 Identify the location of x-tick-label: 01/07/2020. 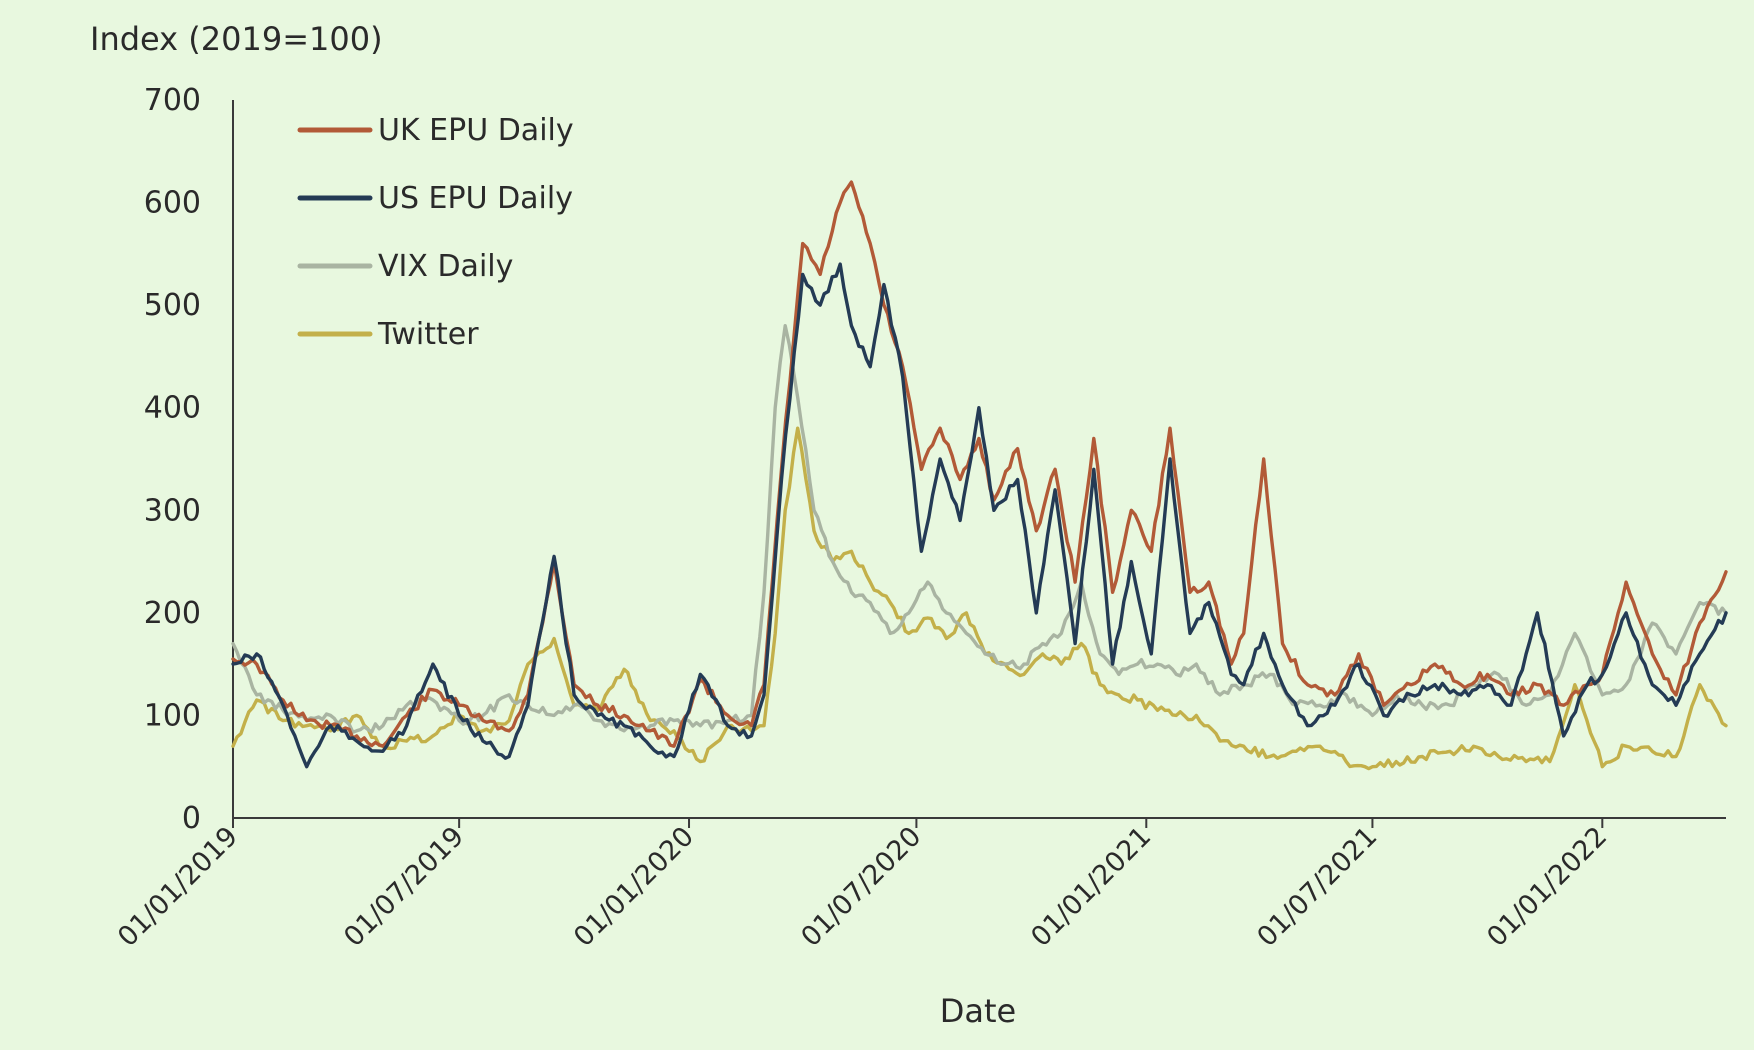
(861, 887).